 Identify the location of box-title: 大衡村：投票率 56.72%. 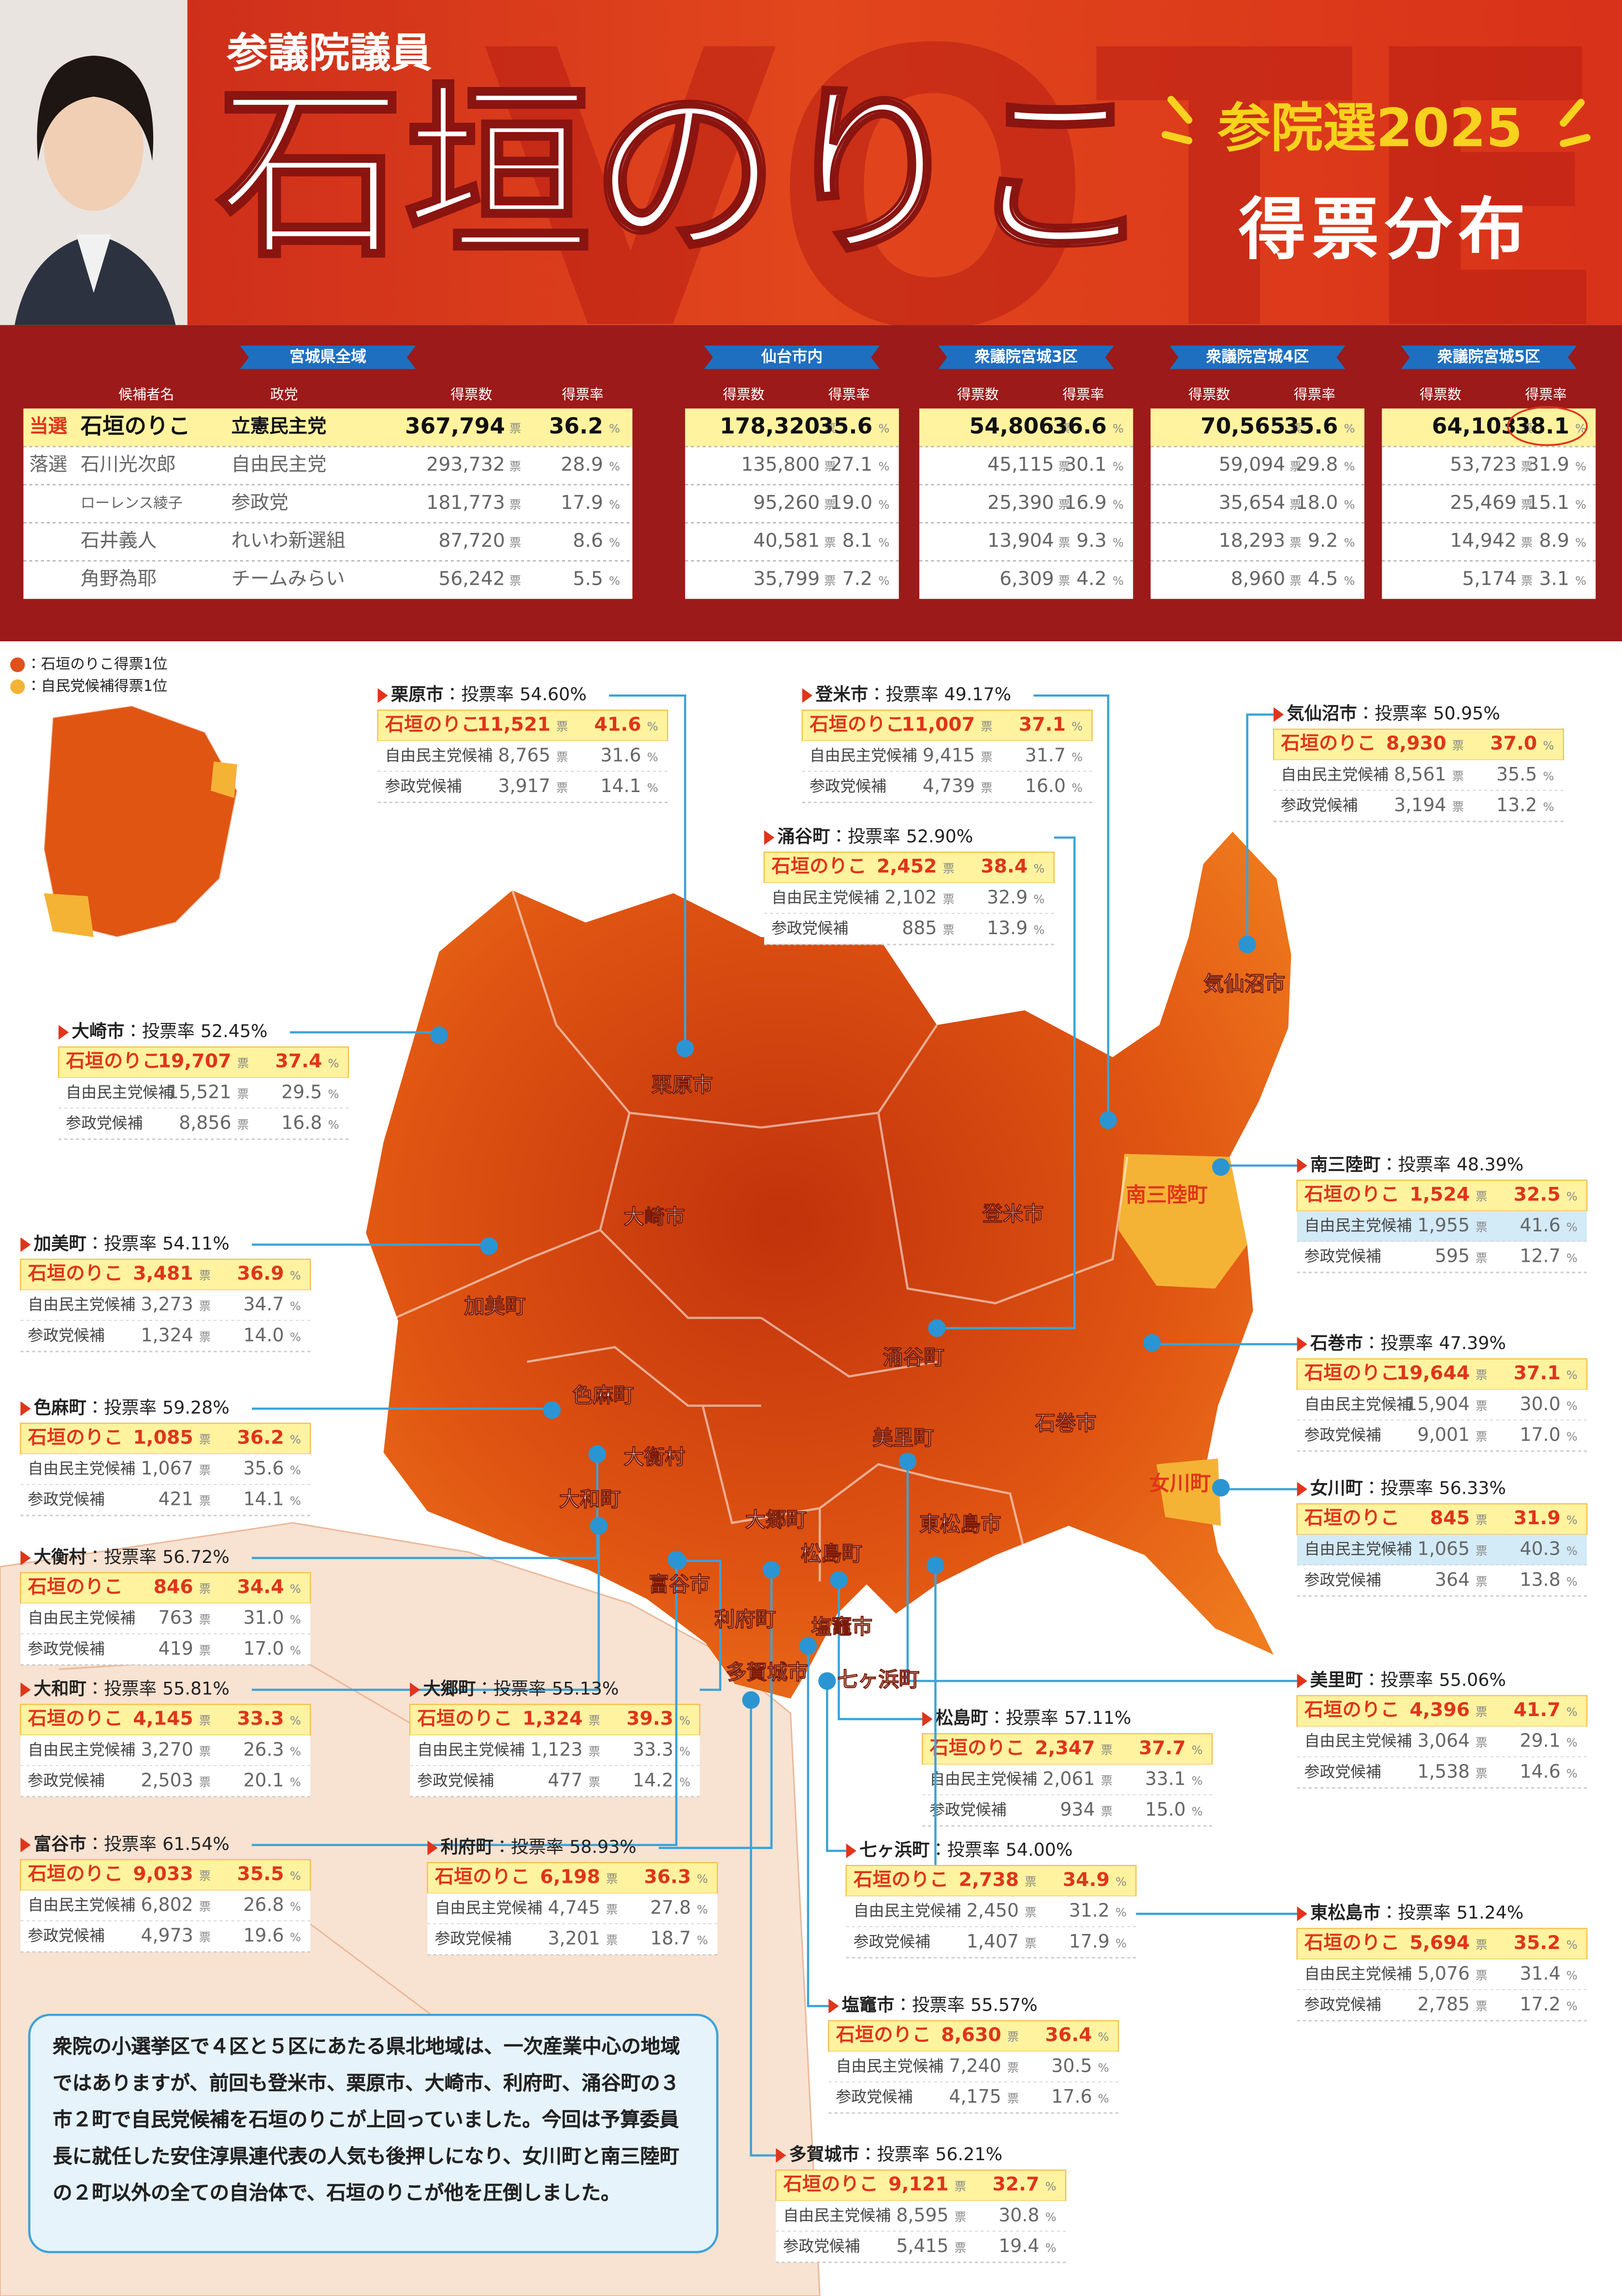
(132, 1556).